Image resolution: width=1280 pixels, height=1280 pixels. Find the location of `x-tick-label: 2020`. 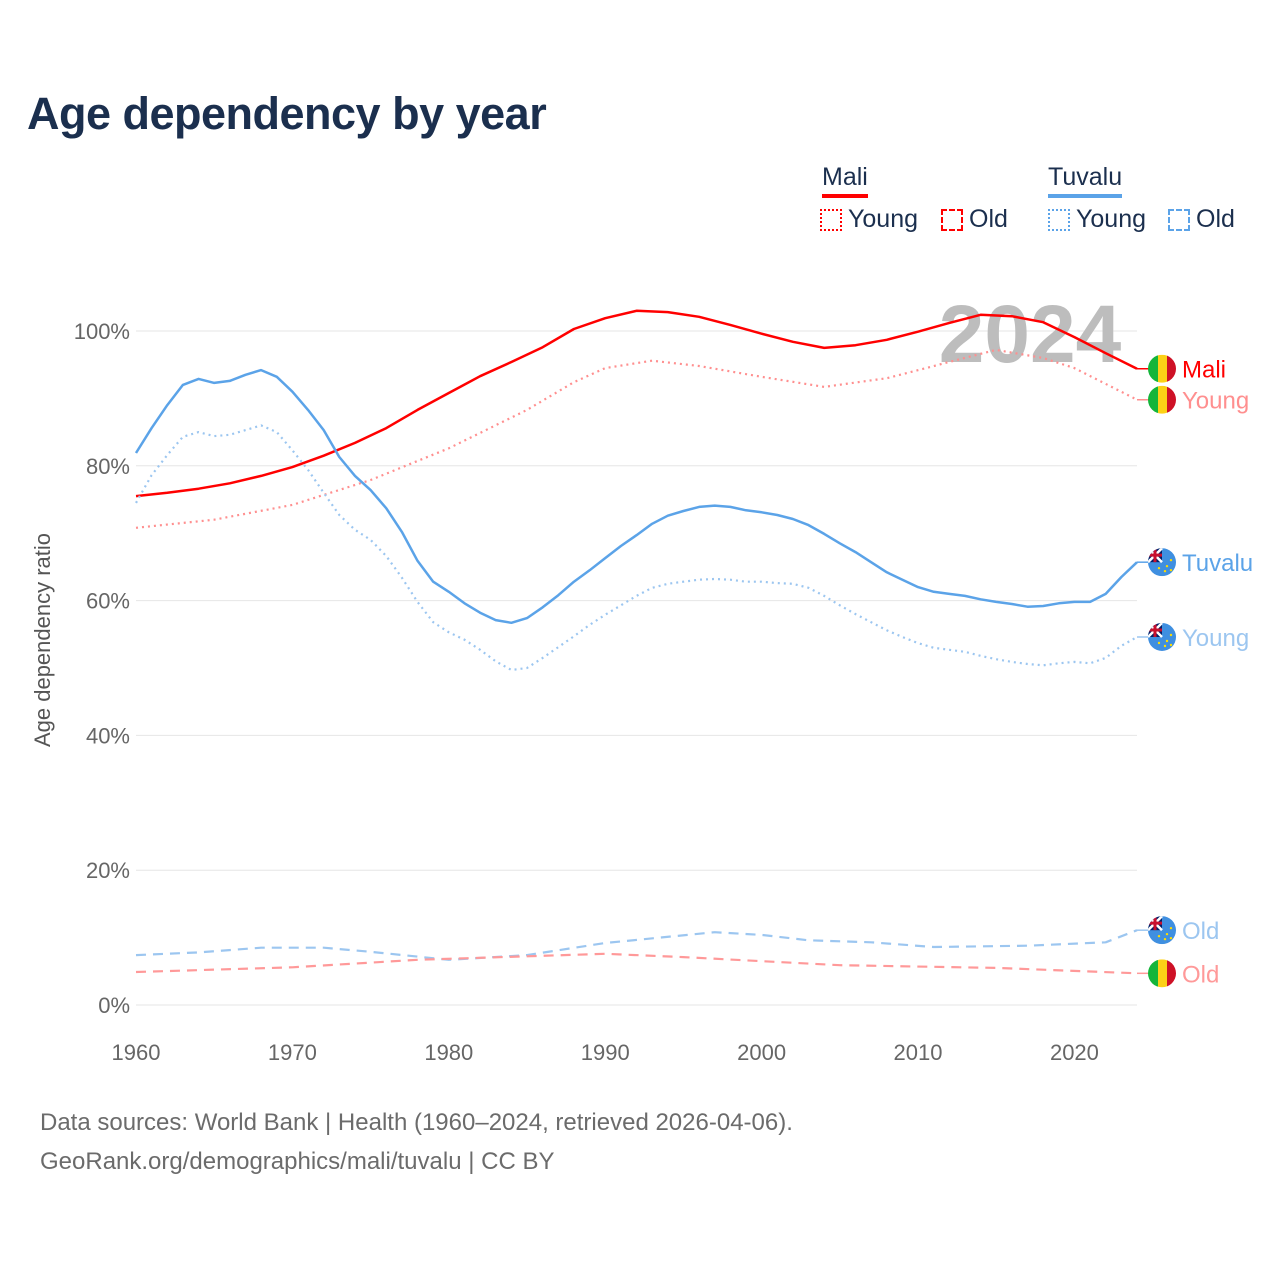

x-tick-label: 2020 is located at coordinates (1074, 1052).